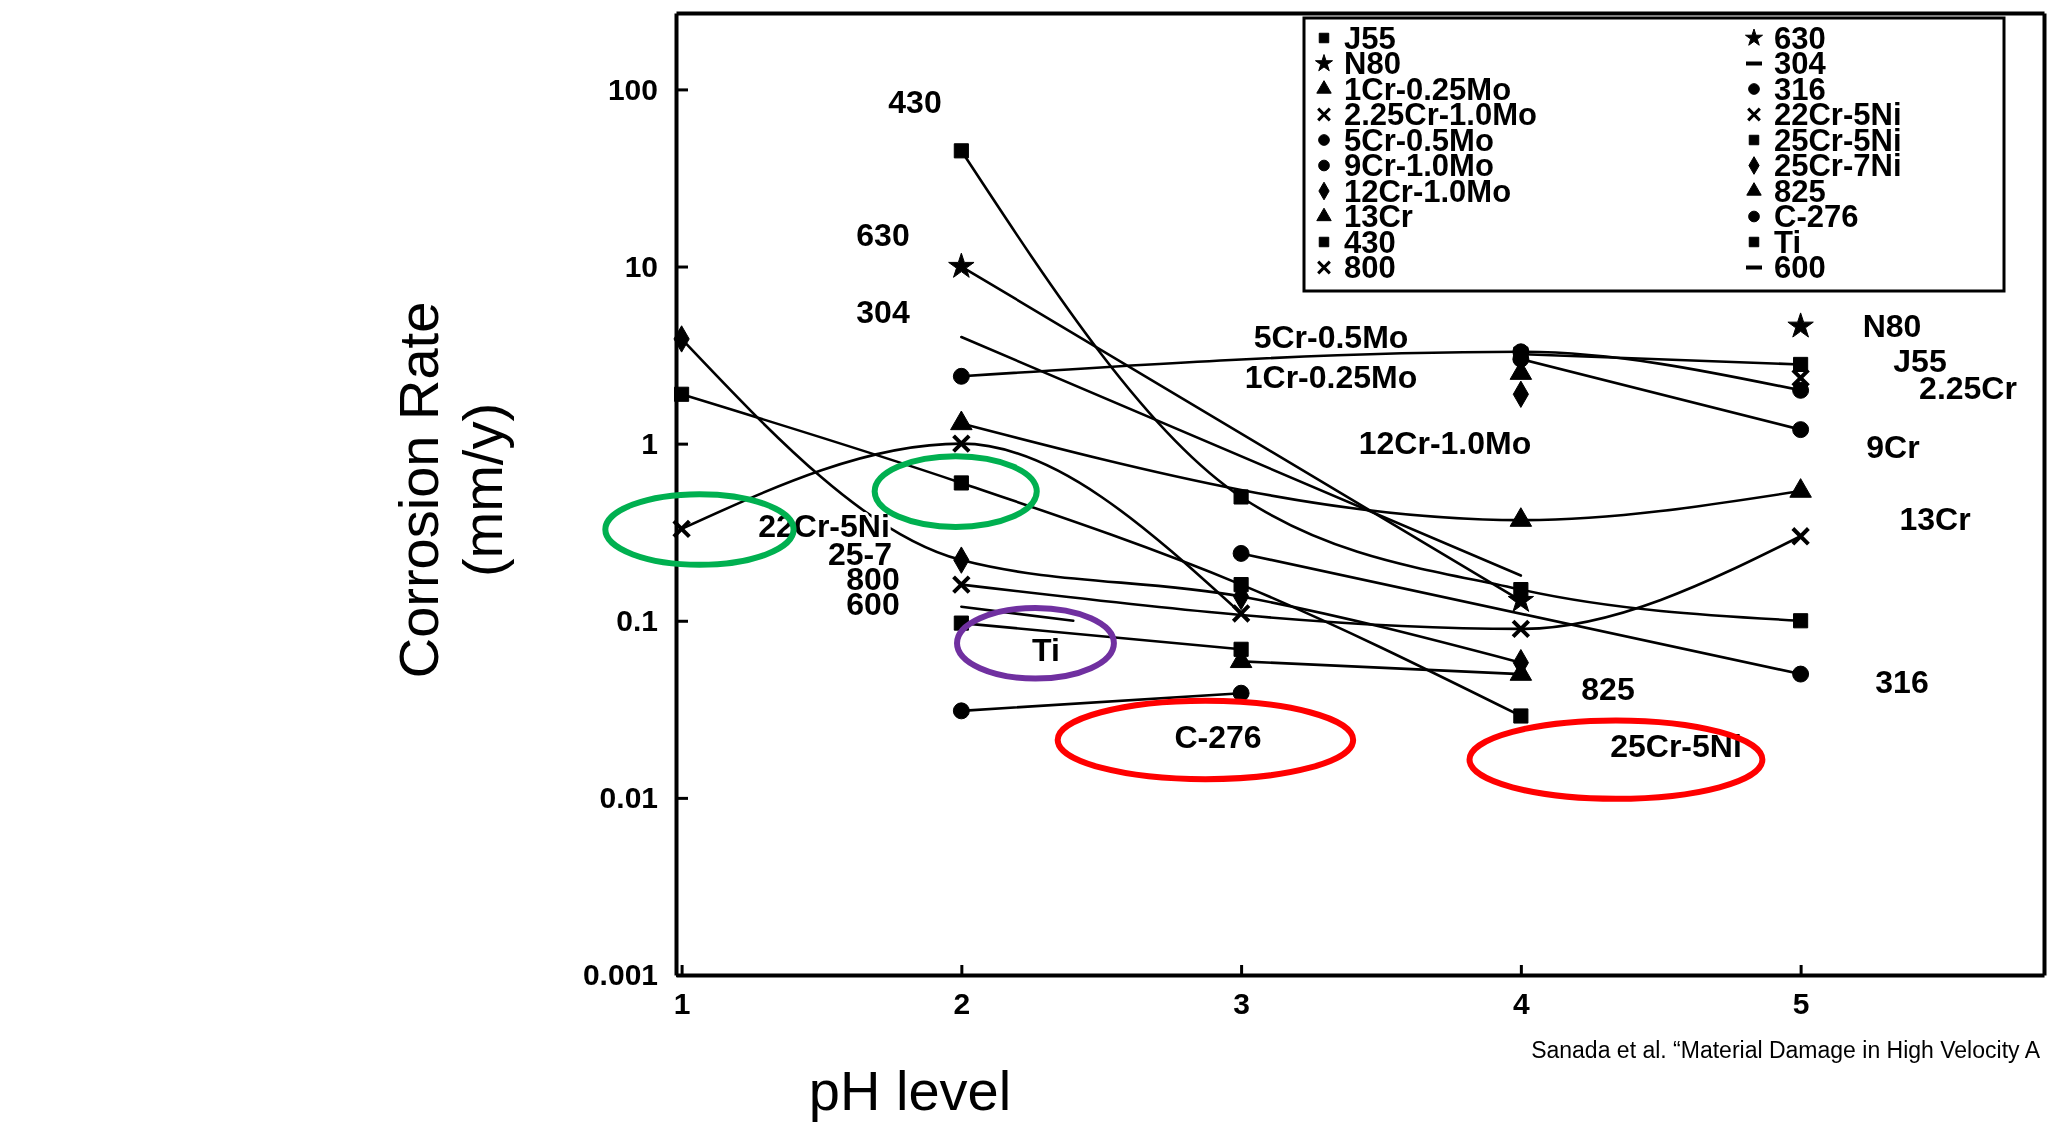  I want to click on annotation: Ti, so click(1046, 650).